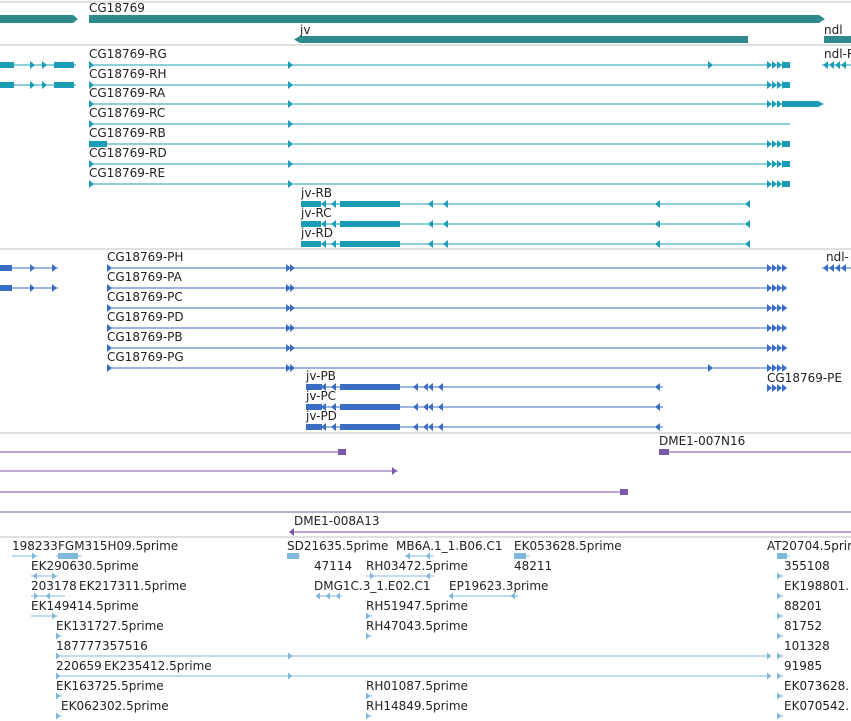 The image size is (851, 721). I want to click on est-label-187777: 187777, so click(79, 646).